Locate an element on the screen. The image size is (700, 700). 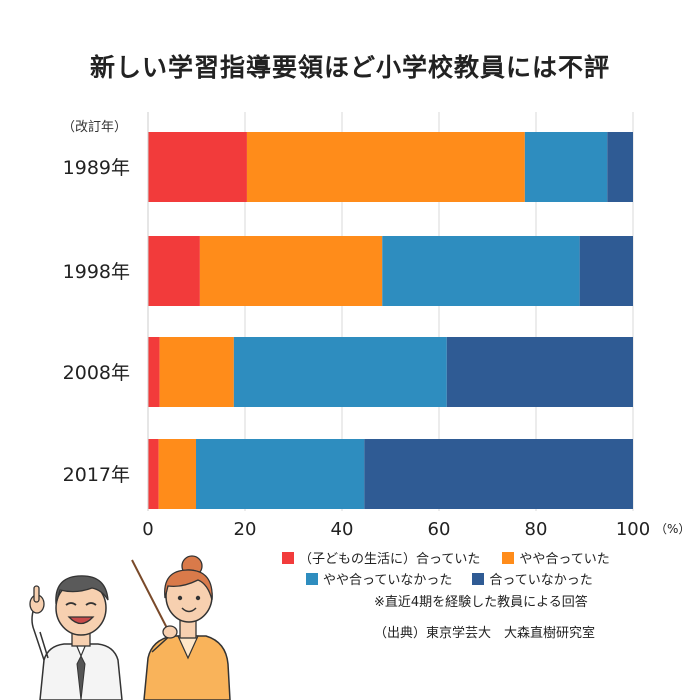
legend-item-3: やや合っていなかった is located at coordinates (379, 578).